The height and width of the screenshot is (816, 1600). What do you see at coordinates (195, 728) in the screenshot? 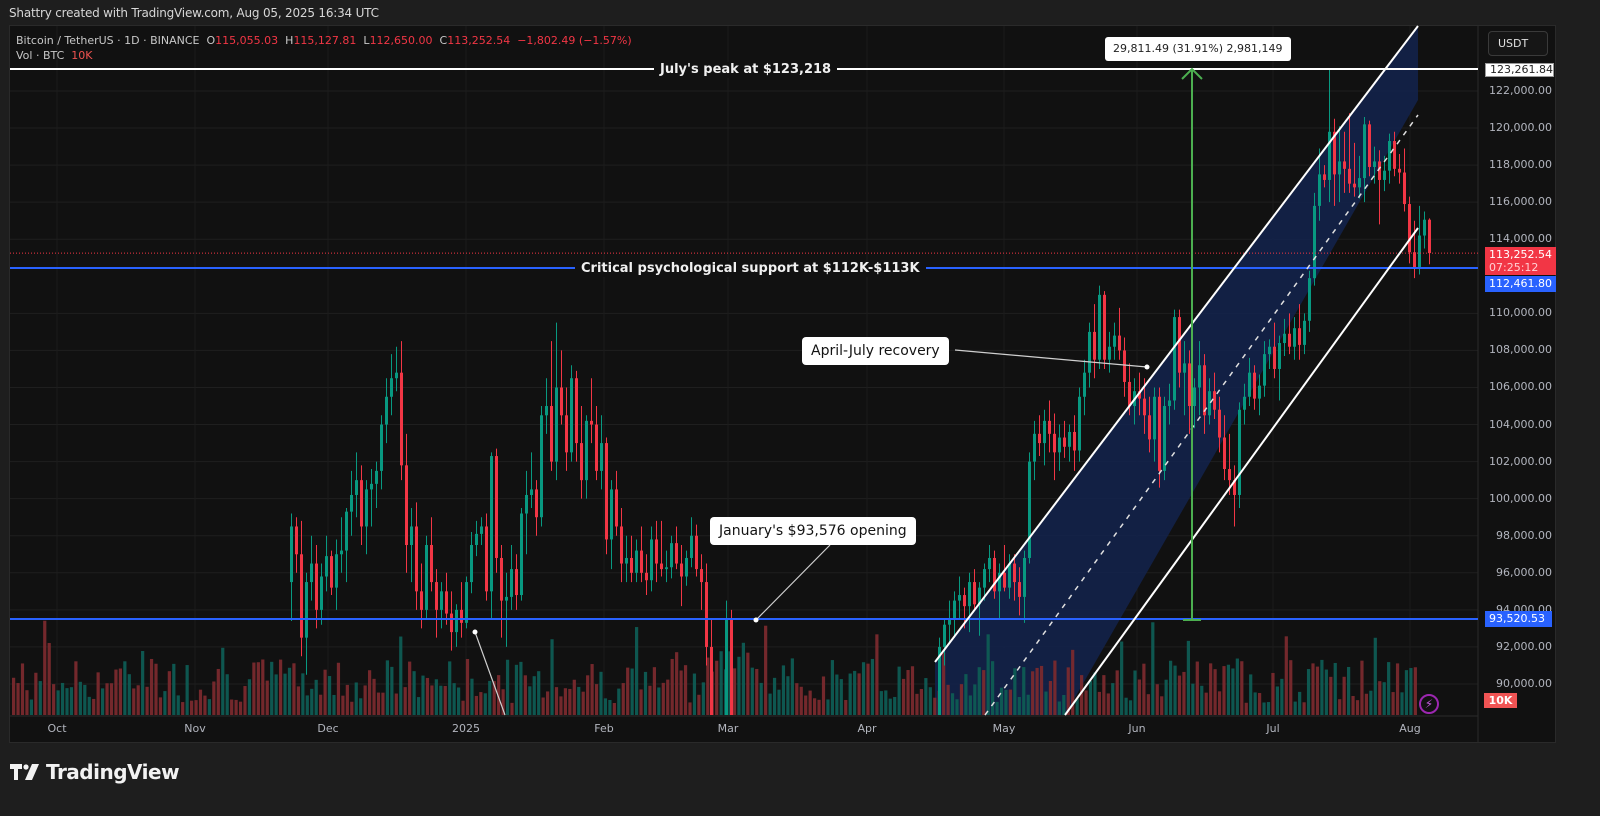
I see `time-tick-label: Nov` at bounding box center [195, 728].